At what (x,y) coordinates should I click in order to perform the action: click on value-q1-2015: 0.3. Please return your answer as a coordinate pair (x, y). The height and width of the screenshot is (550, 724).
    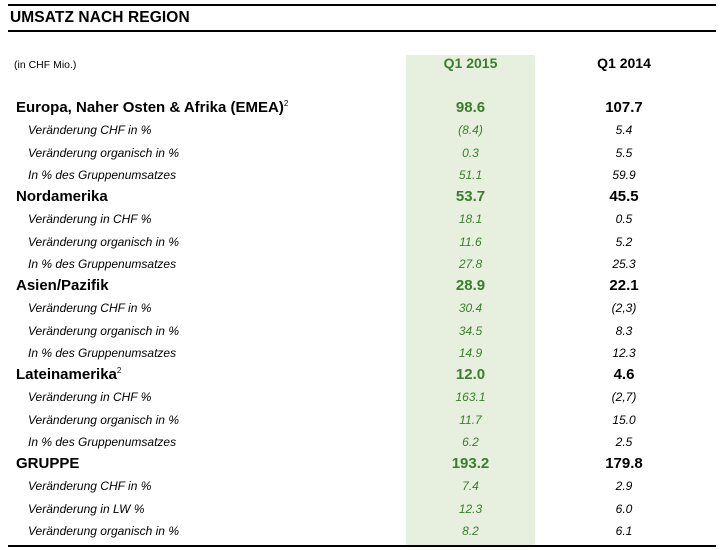
    Looking at the image, I should click on (470, 152).